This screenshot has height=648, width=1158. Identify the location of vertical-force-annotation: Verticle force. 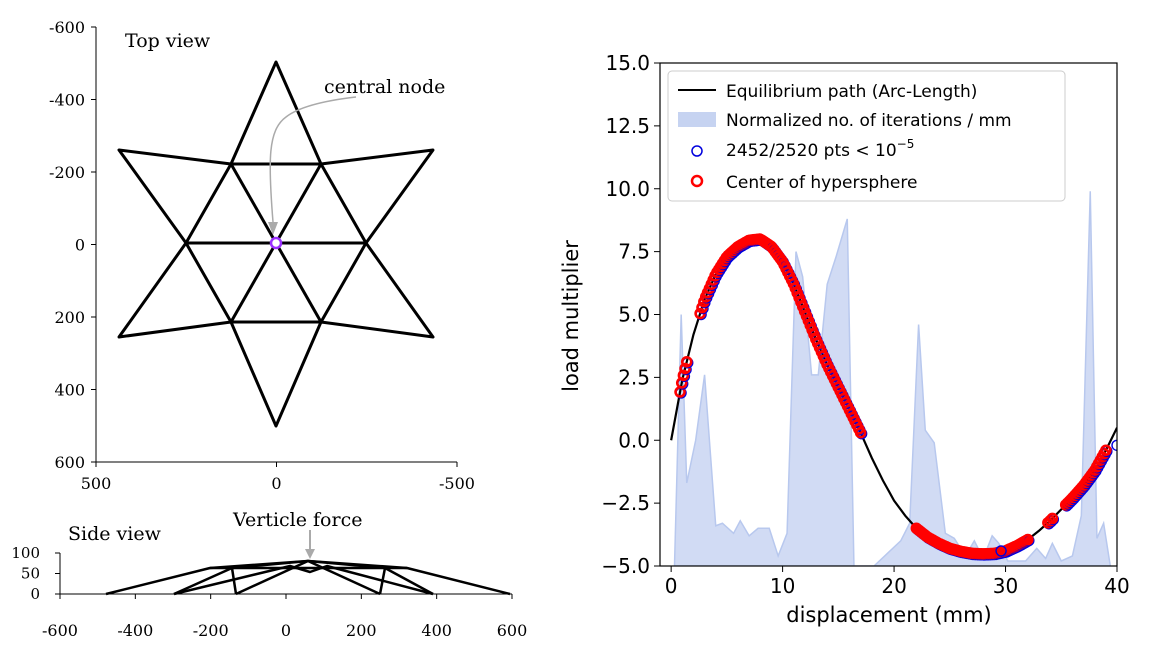
(297, 520).